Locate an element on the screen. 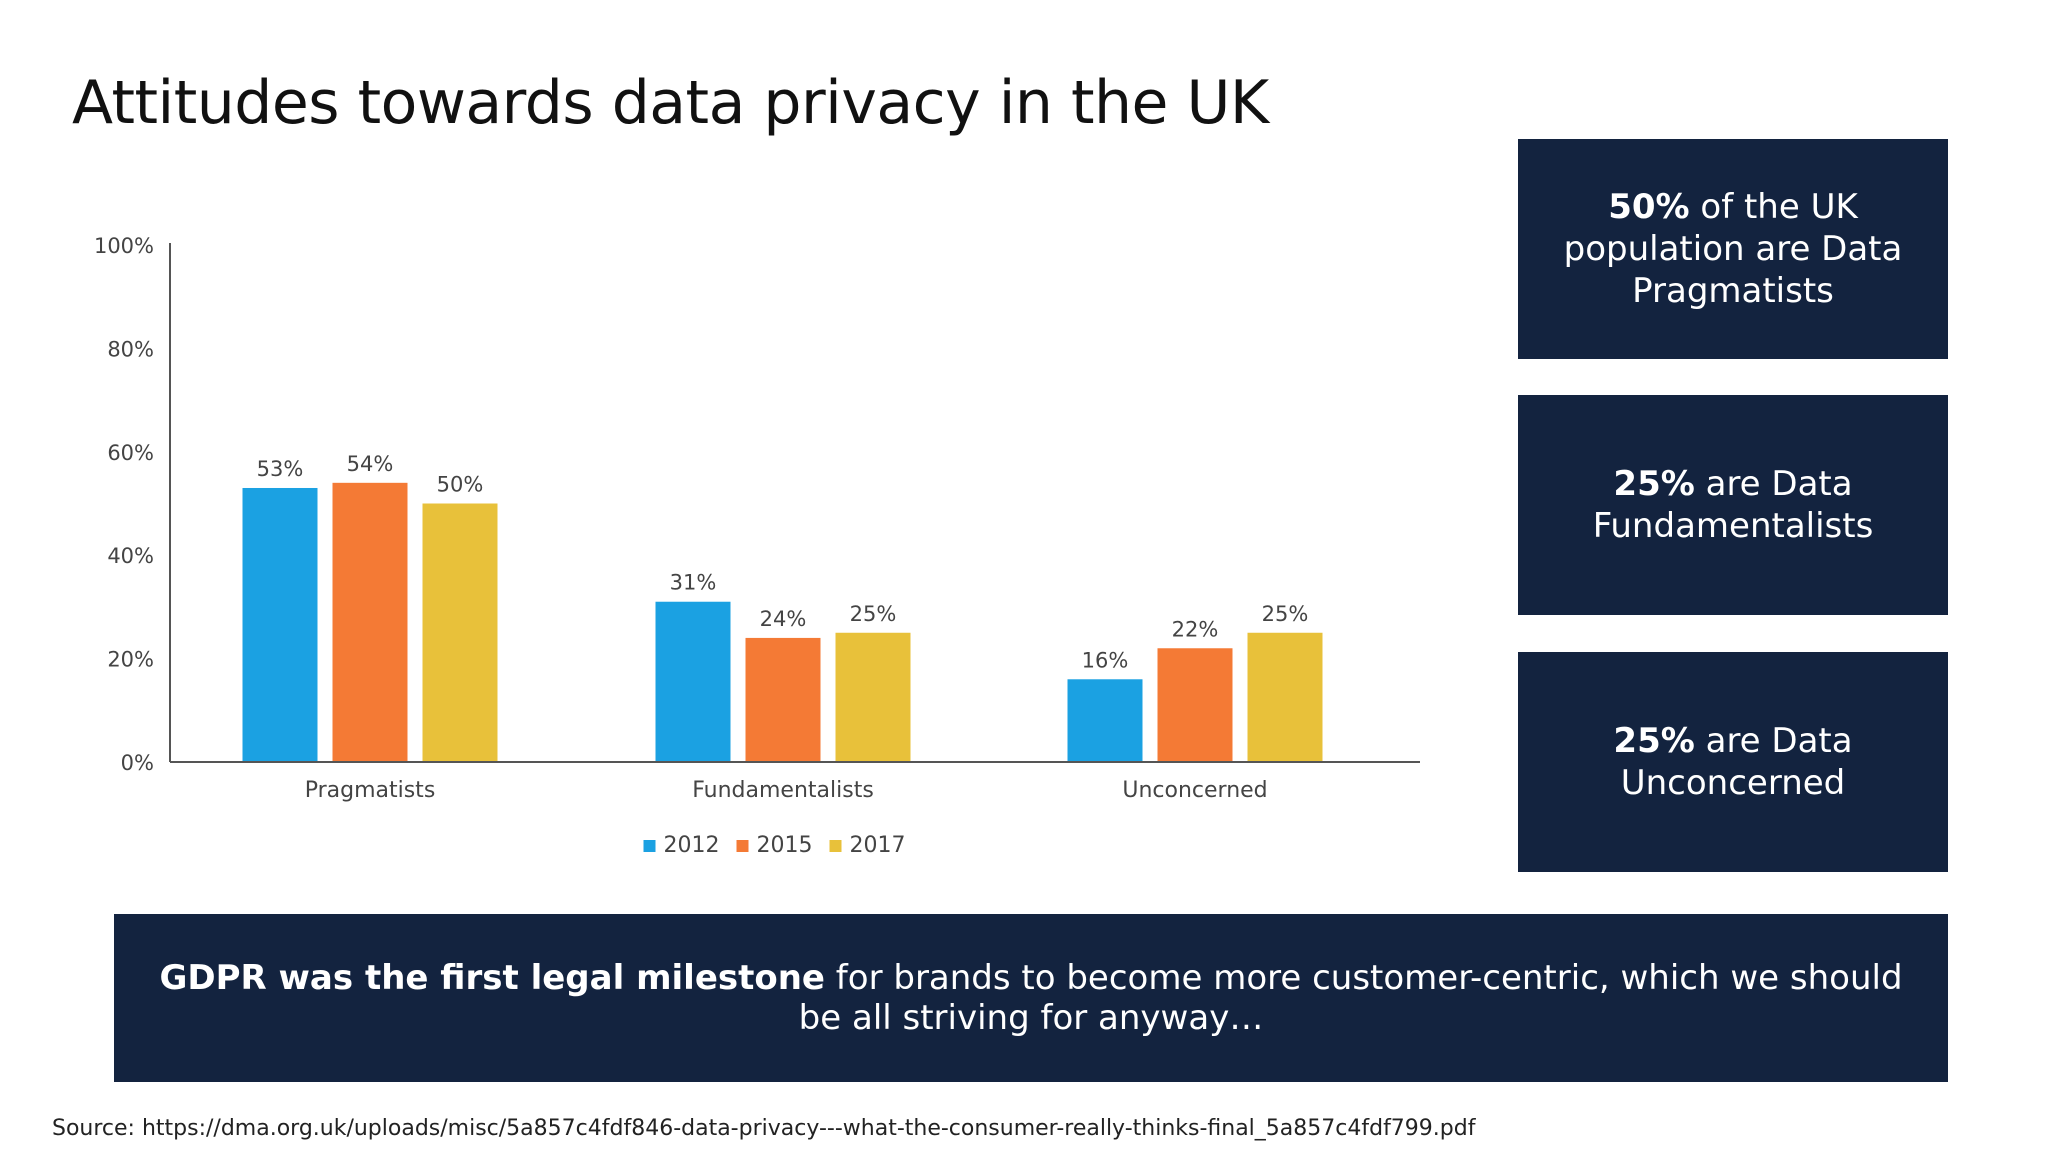  legend: 2012 2015 2017 is located at coordinates (774, 845).